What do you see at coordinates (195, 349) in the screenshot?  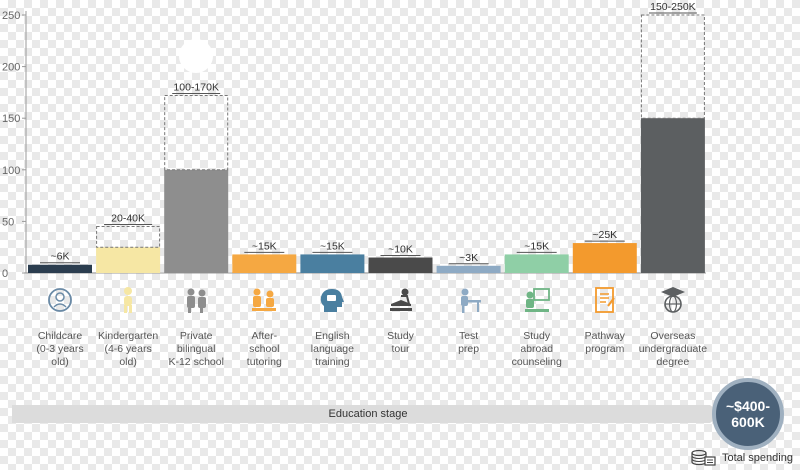 I see `category-label: Private bilingual K-12 school` at bounding box center [195, 349].